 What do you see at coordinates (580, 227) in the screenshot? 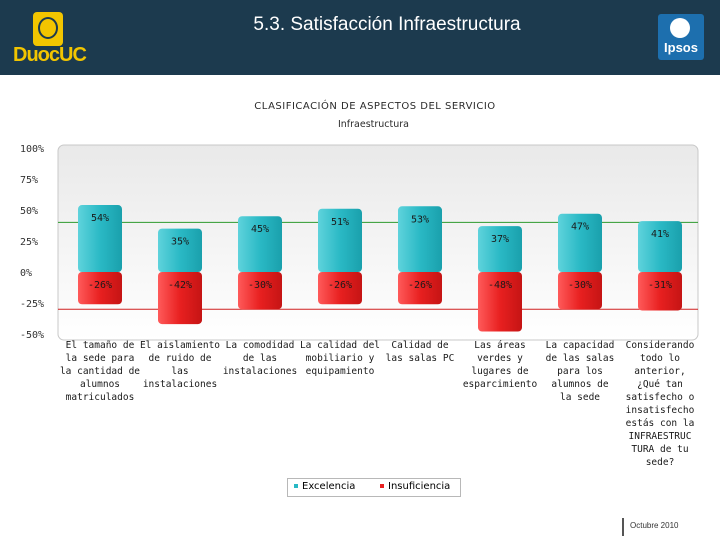
I see `data-label-excelencia: 47%` at bounding box center [580, 227].